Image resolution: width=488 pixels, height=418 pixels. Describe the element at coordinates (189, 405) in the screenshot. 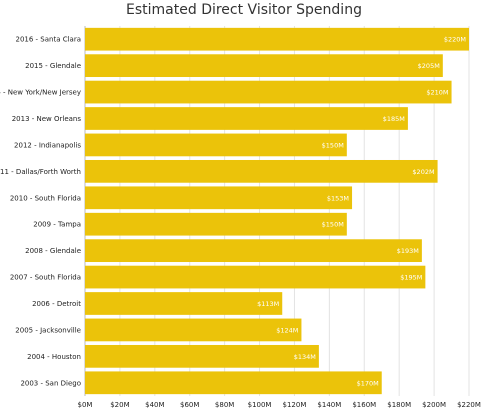

I see `x-tick-label: $60M` at that location.